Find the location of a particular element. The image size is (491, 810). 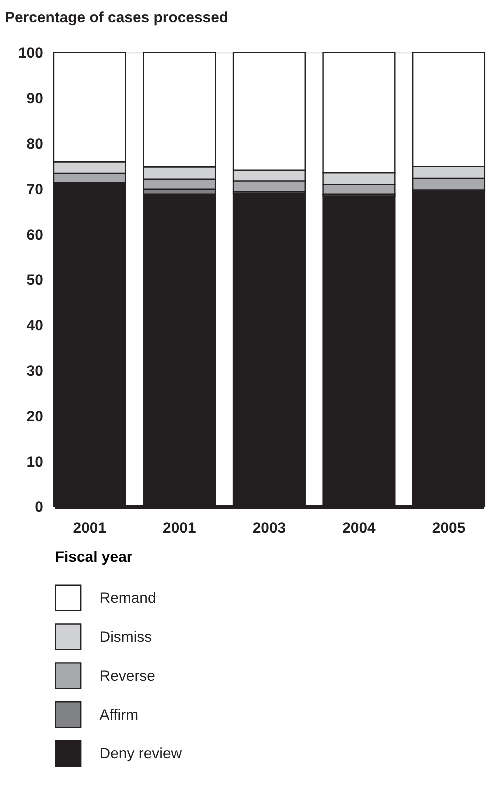

y-tick-label: 40 is located at coordinates (35, 326).